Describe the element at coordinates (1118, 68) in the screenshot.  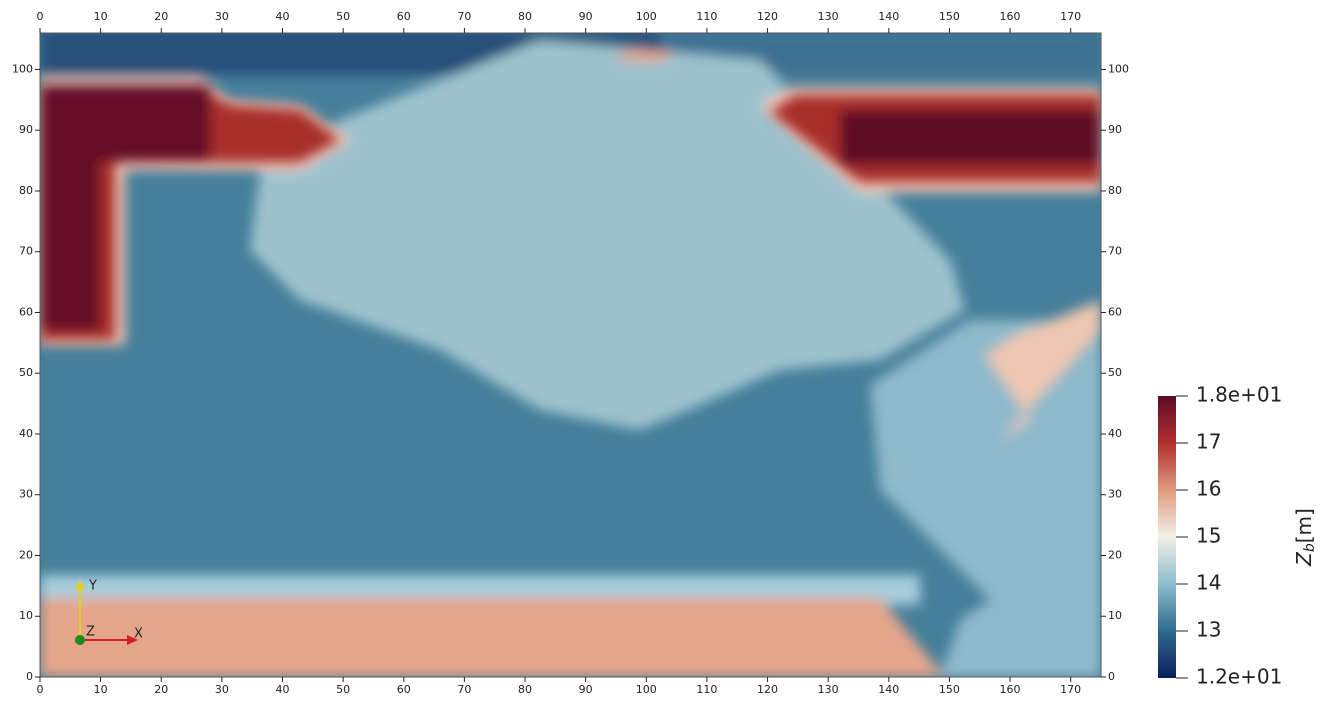
I see `y-tick-label-right: 100` at that location.